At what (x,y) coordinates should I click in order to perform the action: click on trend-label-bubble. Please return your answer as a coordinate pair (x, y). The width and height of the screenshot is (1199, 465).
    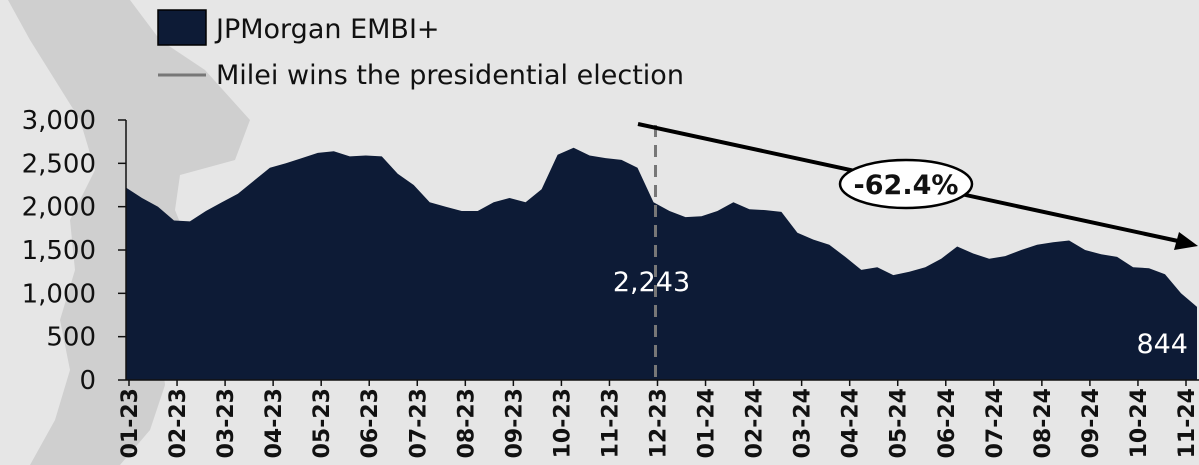
    Looking at the image, I should click on (906, 184).